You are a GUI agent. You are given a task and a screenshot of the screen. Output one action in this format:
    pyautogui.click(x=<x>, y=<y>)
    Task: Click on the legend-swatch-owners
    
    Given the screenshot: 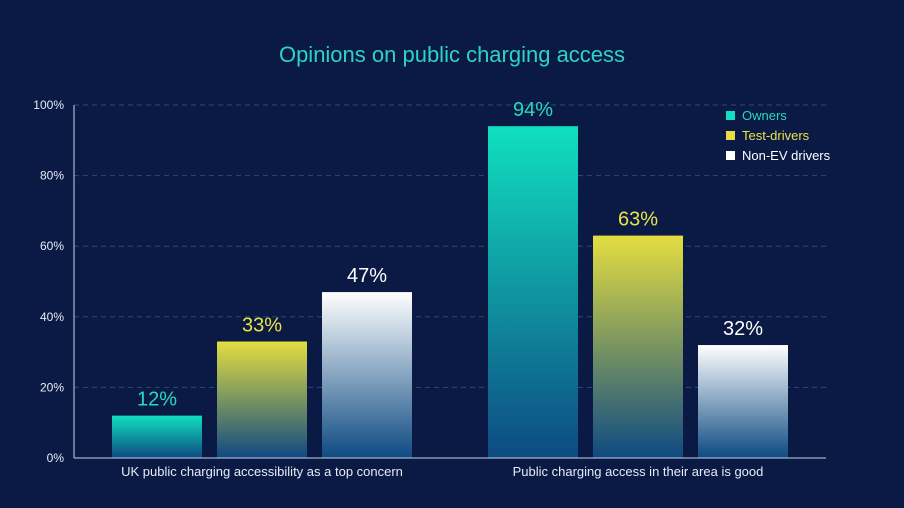 What is the action you would take?
    pyautogui.click(x=730, y=115)
    